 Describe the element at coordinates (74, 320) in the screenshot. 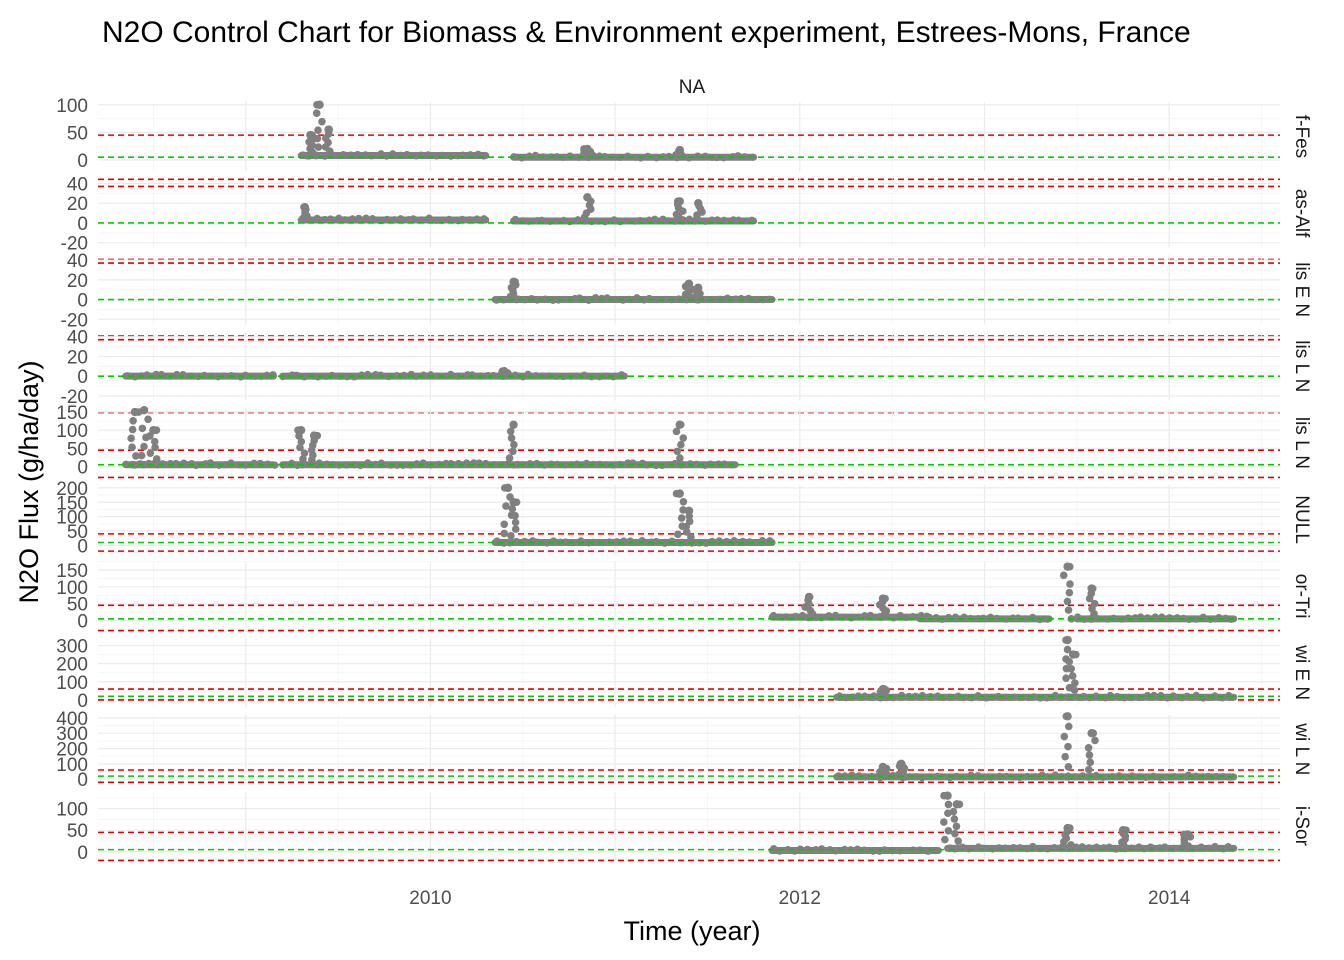

I see `y-tick-label: -20` at that location.